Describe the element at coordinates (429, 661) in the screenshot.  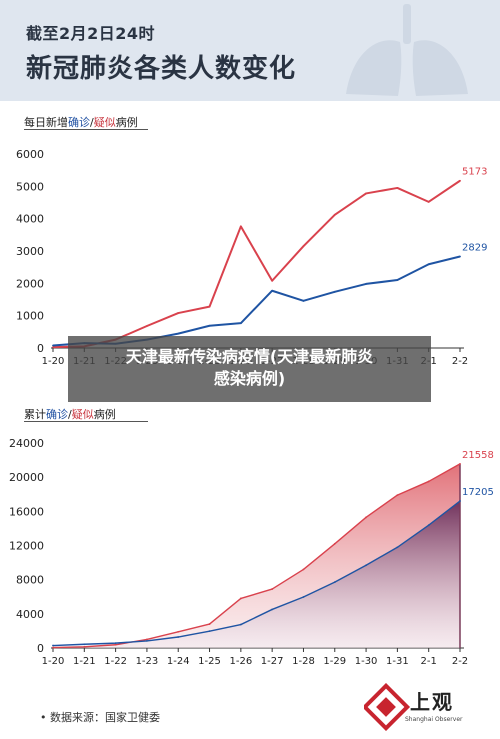
I see `cumulative-xtick-label: 2-1` at that location.